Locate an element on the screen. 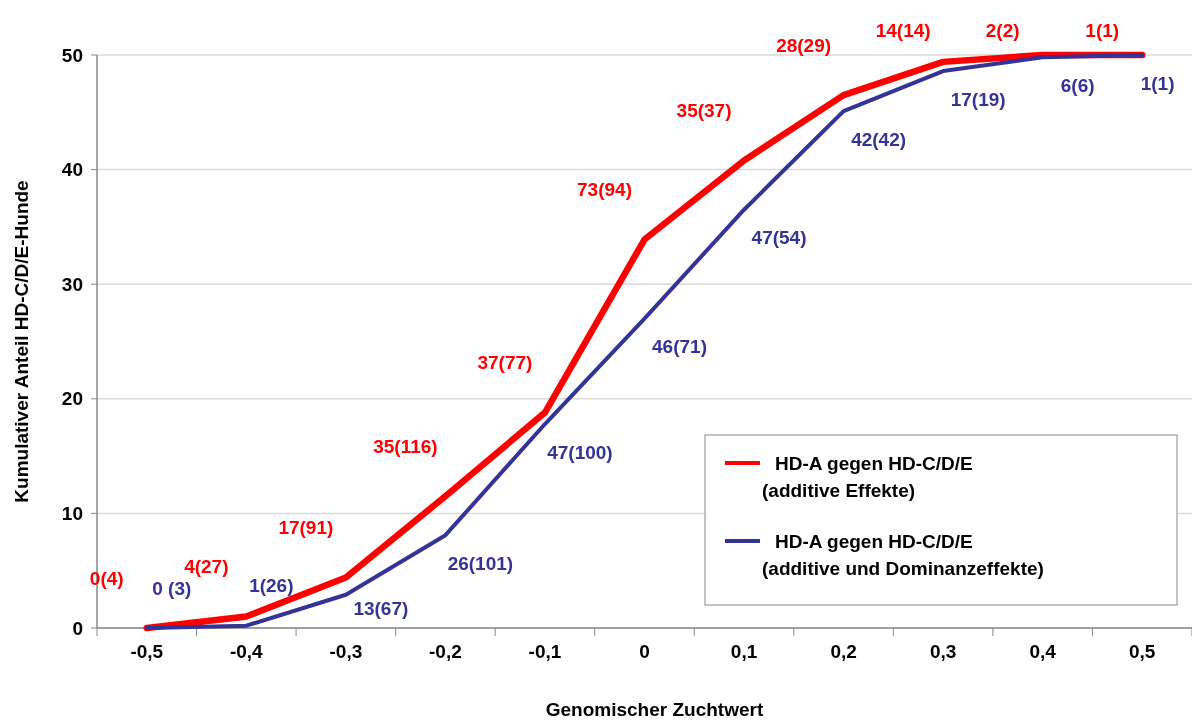  annotation: 4(27) is located at coordinates (206, 567).